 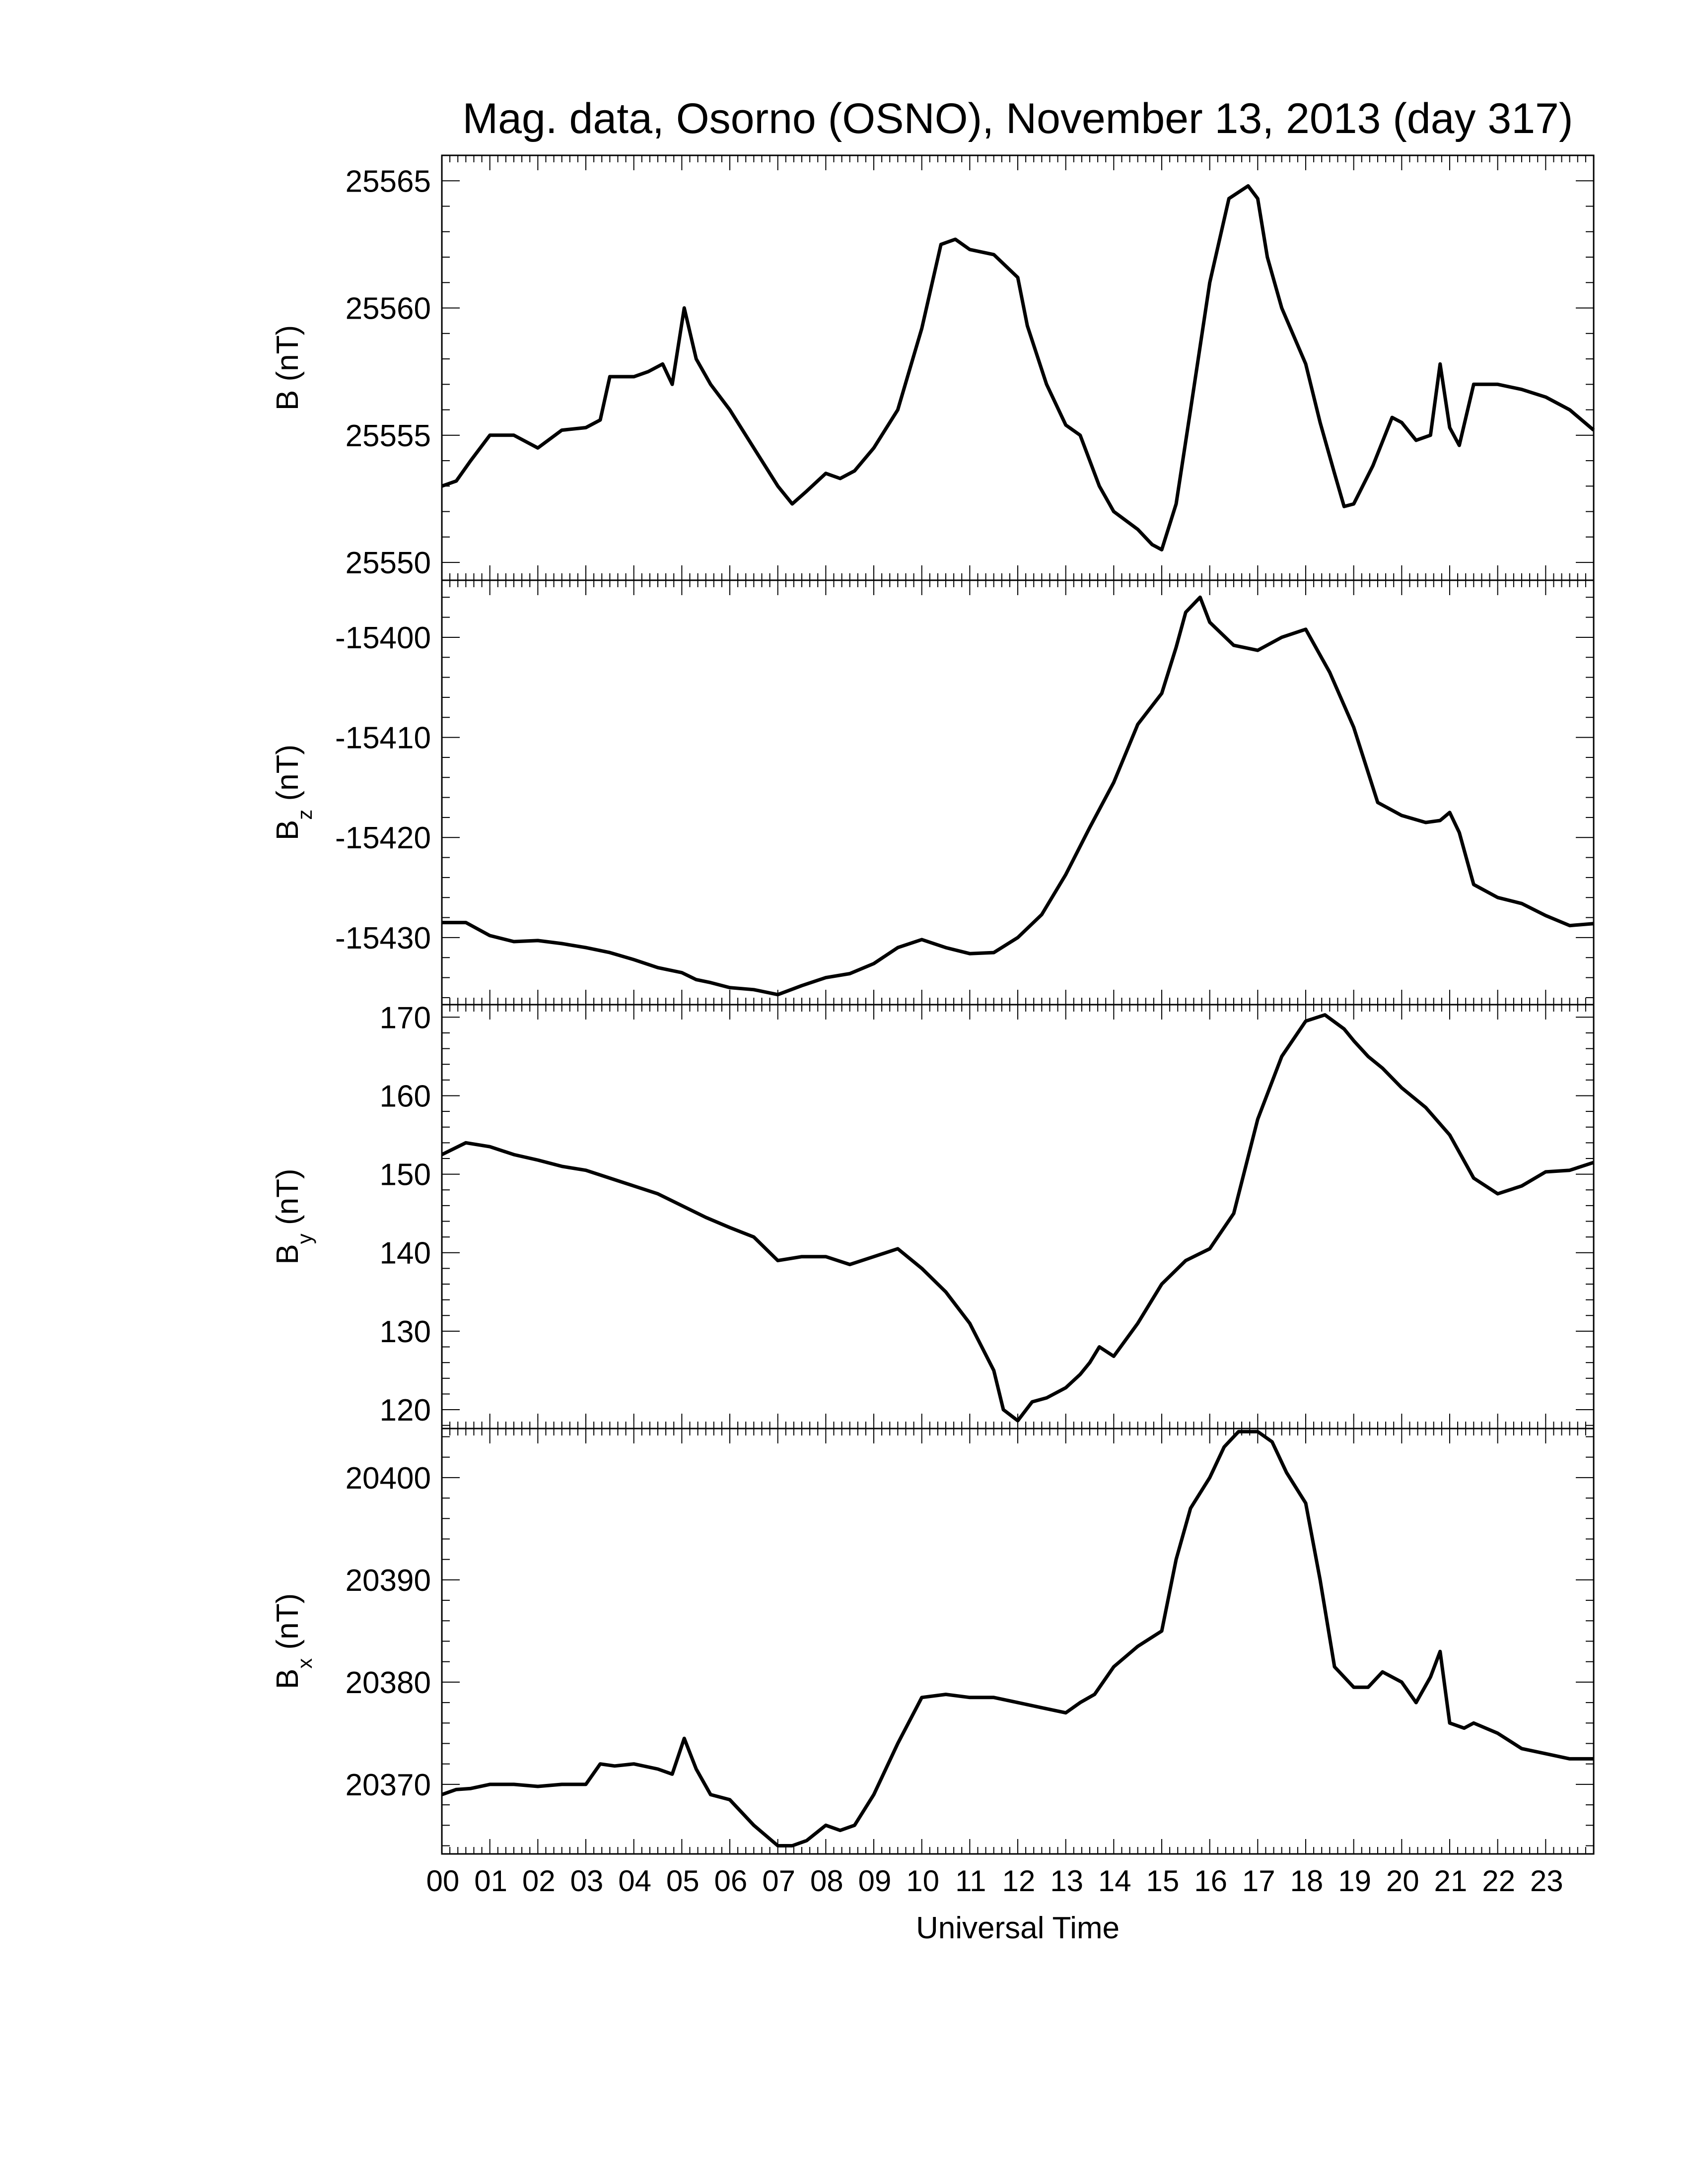 I want to click on y-tick-label: 150, so click(x=405, y=1175).